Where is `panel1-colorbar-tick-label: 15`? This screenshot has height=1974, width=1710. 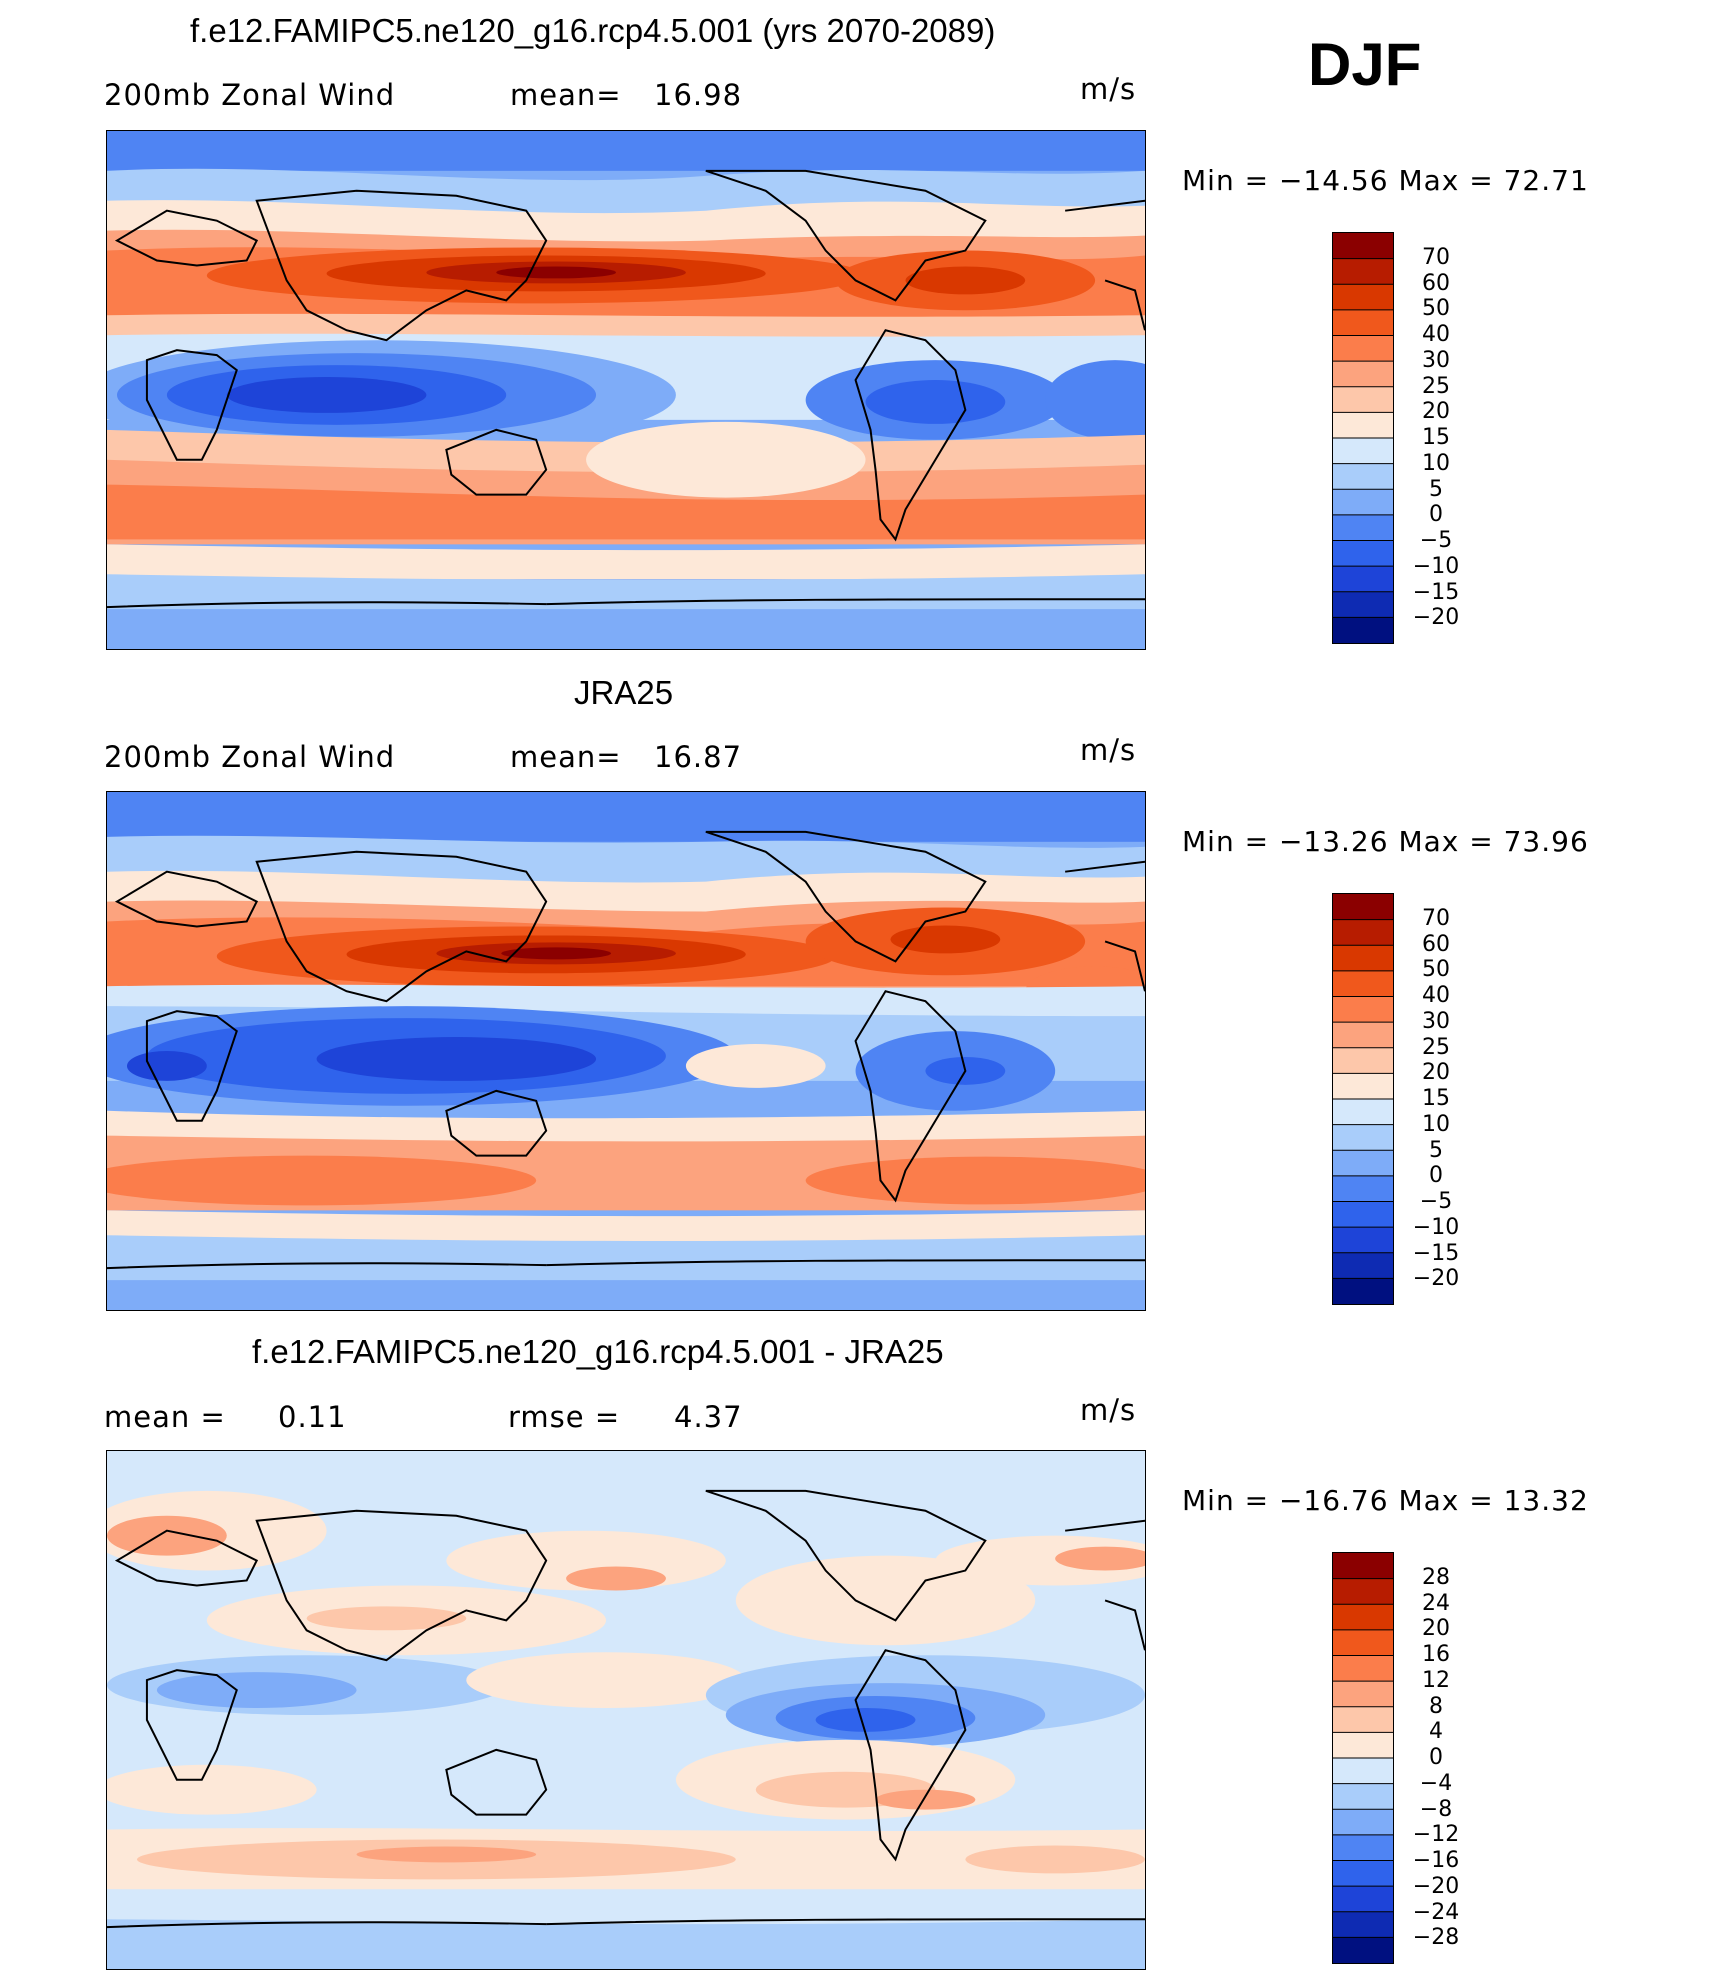
panel1-colorbar-tick-label: 15 is located at coordinates (1436, 437).